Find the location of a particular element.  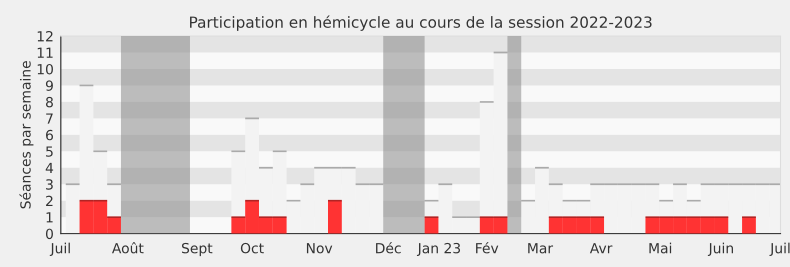

y-tick-label: 6 is located at coordinates (50, 135).